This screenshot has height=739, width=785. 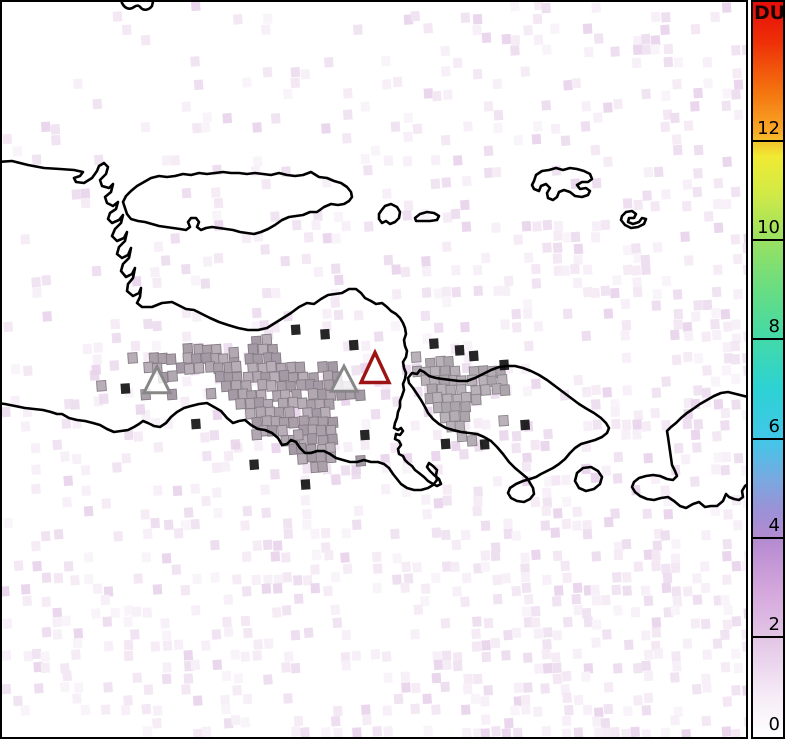 What do you see at coordinates (774, 724) in the screenshot?
I see `colorbar-tick-label: 0` at bounding box center [774, 724].